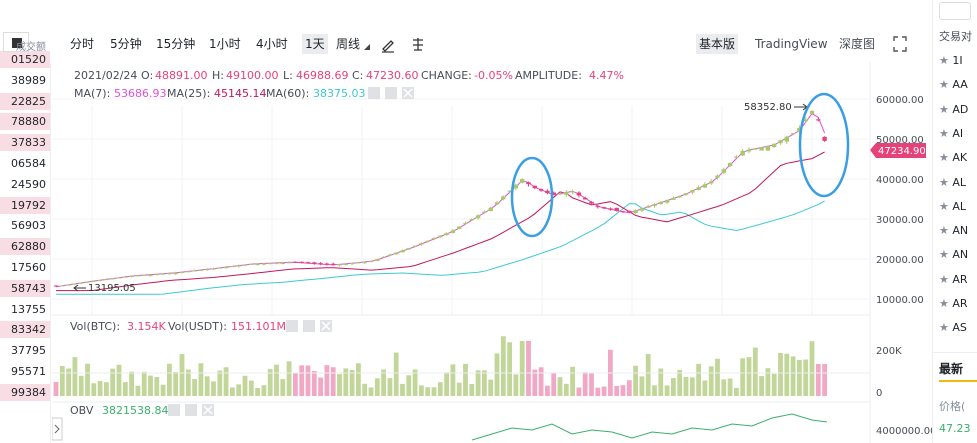 Image resolution: width=977 pixels, height=443 pixels. I want to click on orderbook-row: 17560, so click(28, 267).